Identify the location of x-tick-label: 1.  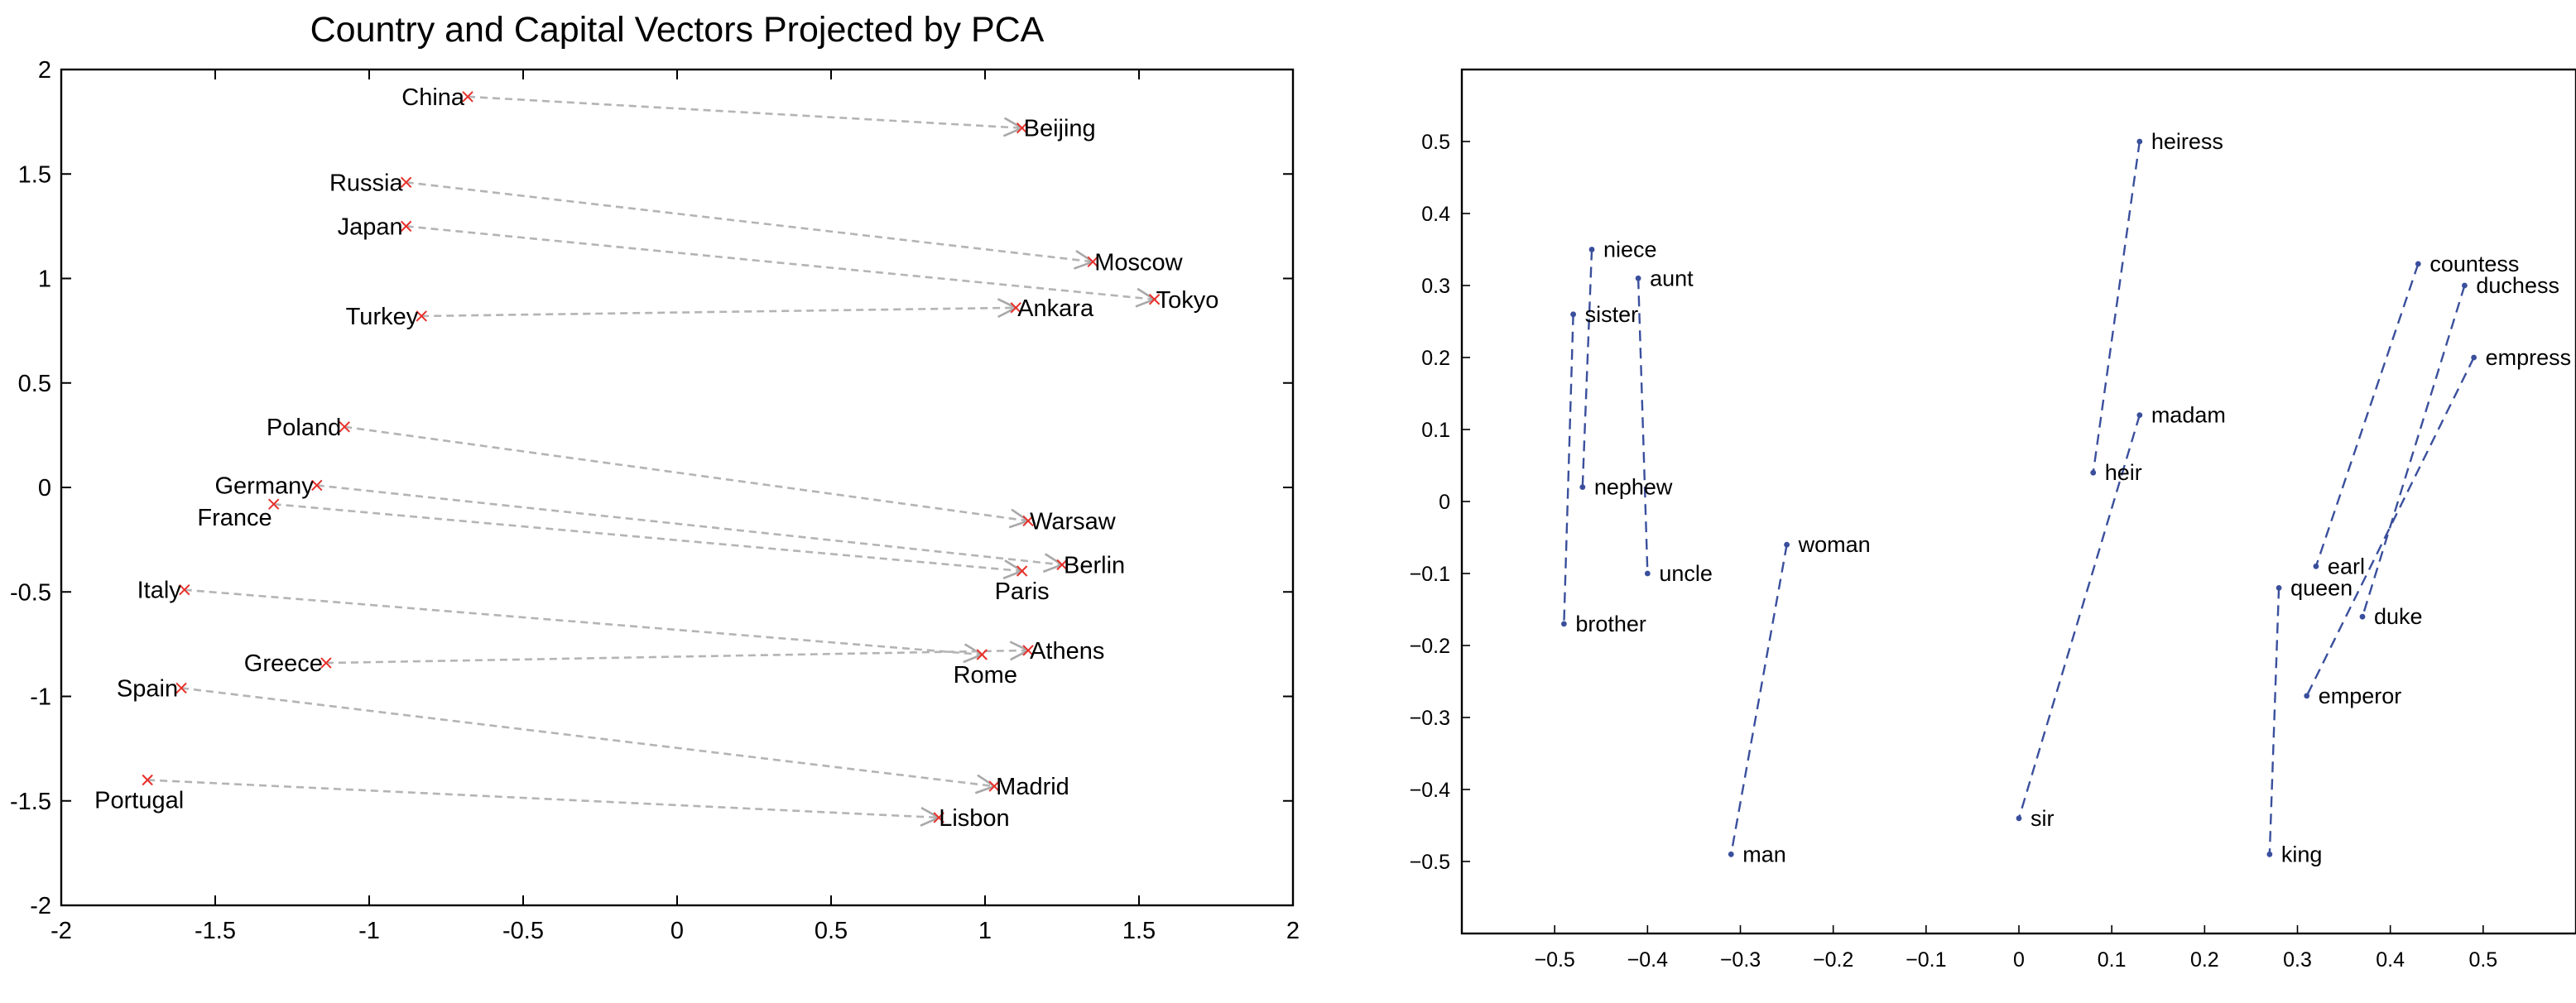
(985, 931).